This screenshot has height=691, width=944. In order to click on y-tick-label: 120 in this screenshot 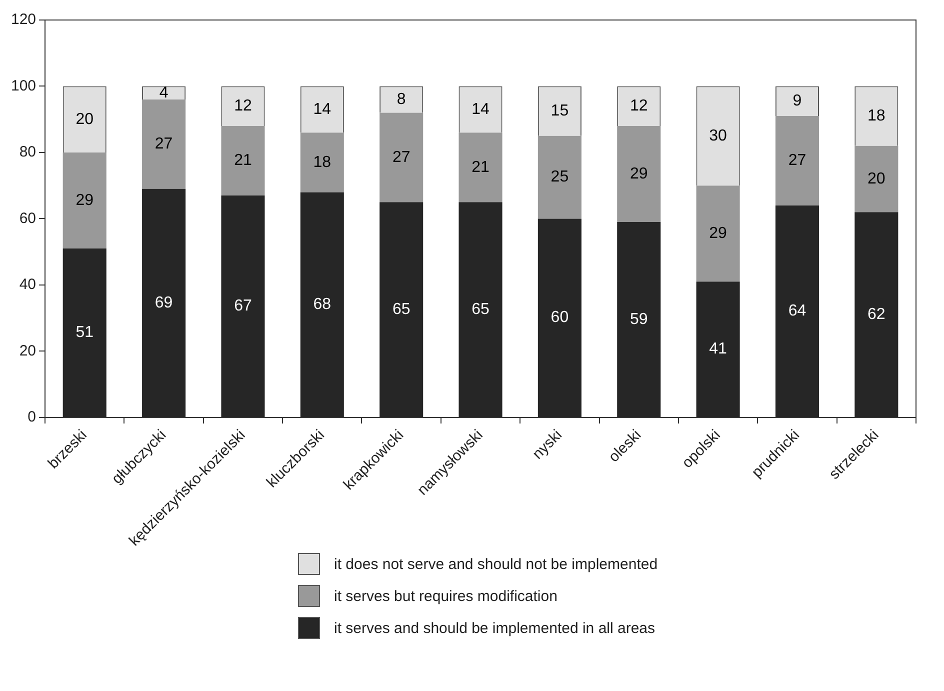, I will do `click(23, 19)`.